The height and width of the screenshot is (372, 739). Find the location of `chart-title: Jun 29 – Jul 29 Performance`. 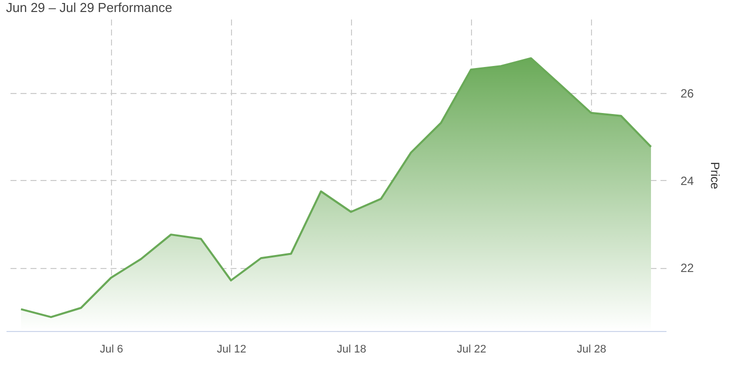

chart-title: Jun 29 – Jul 29 Performance is located at coordinates (89, 7).